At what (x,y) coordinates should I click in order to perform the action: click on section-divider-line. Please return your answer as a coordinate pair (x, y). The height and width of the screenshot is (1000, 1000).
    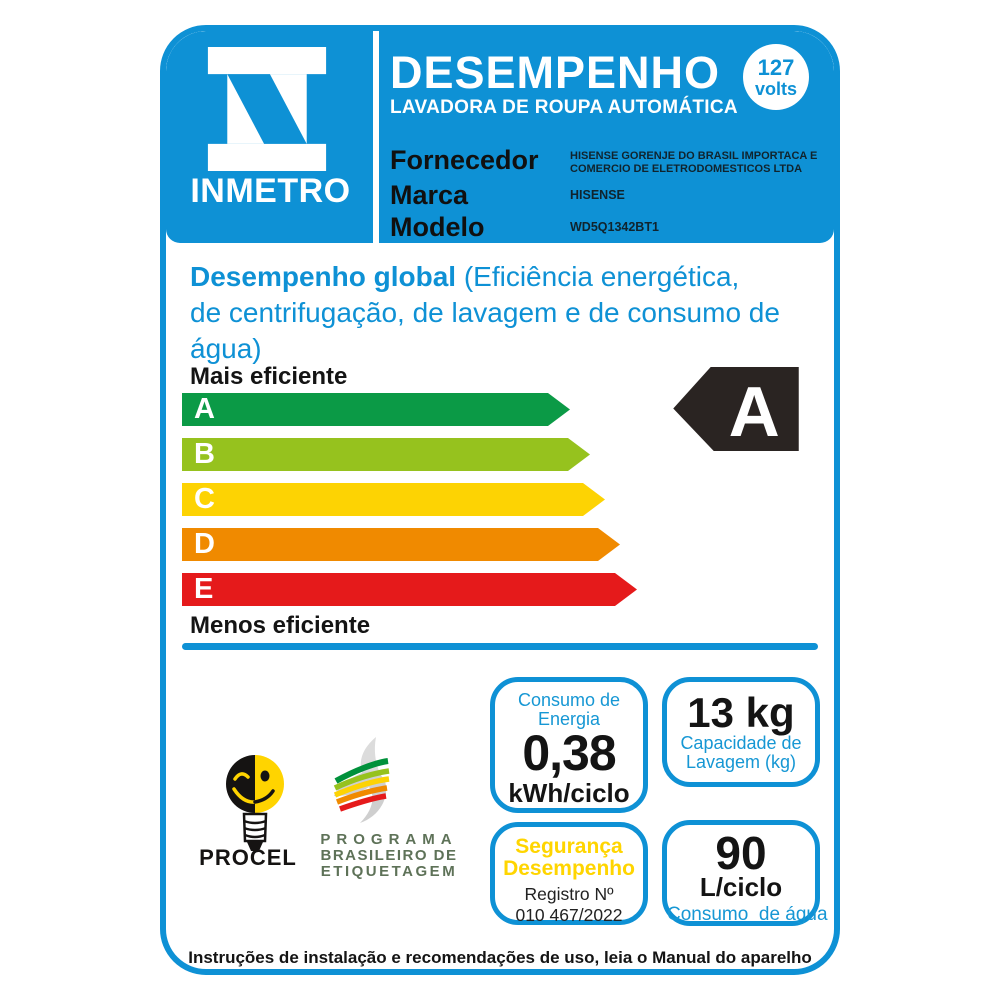
    Looking at the image, I should click on (500, 646).